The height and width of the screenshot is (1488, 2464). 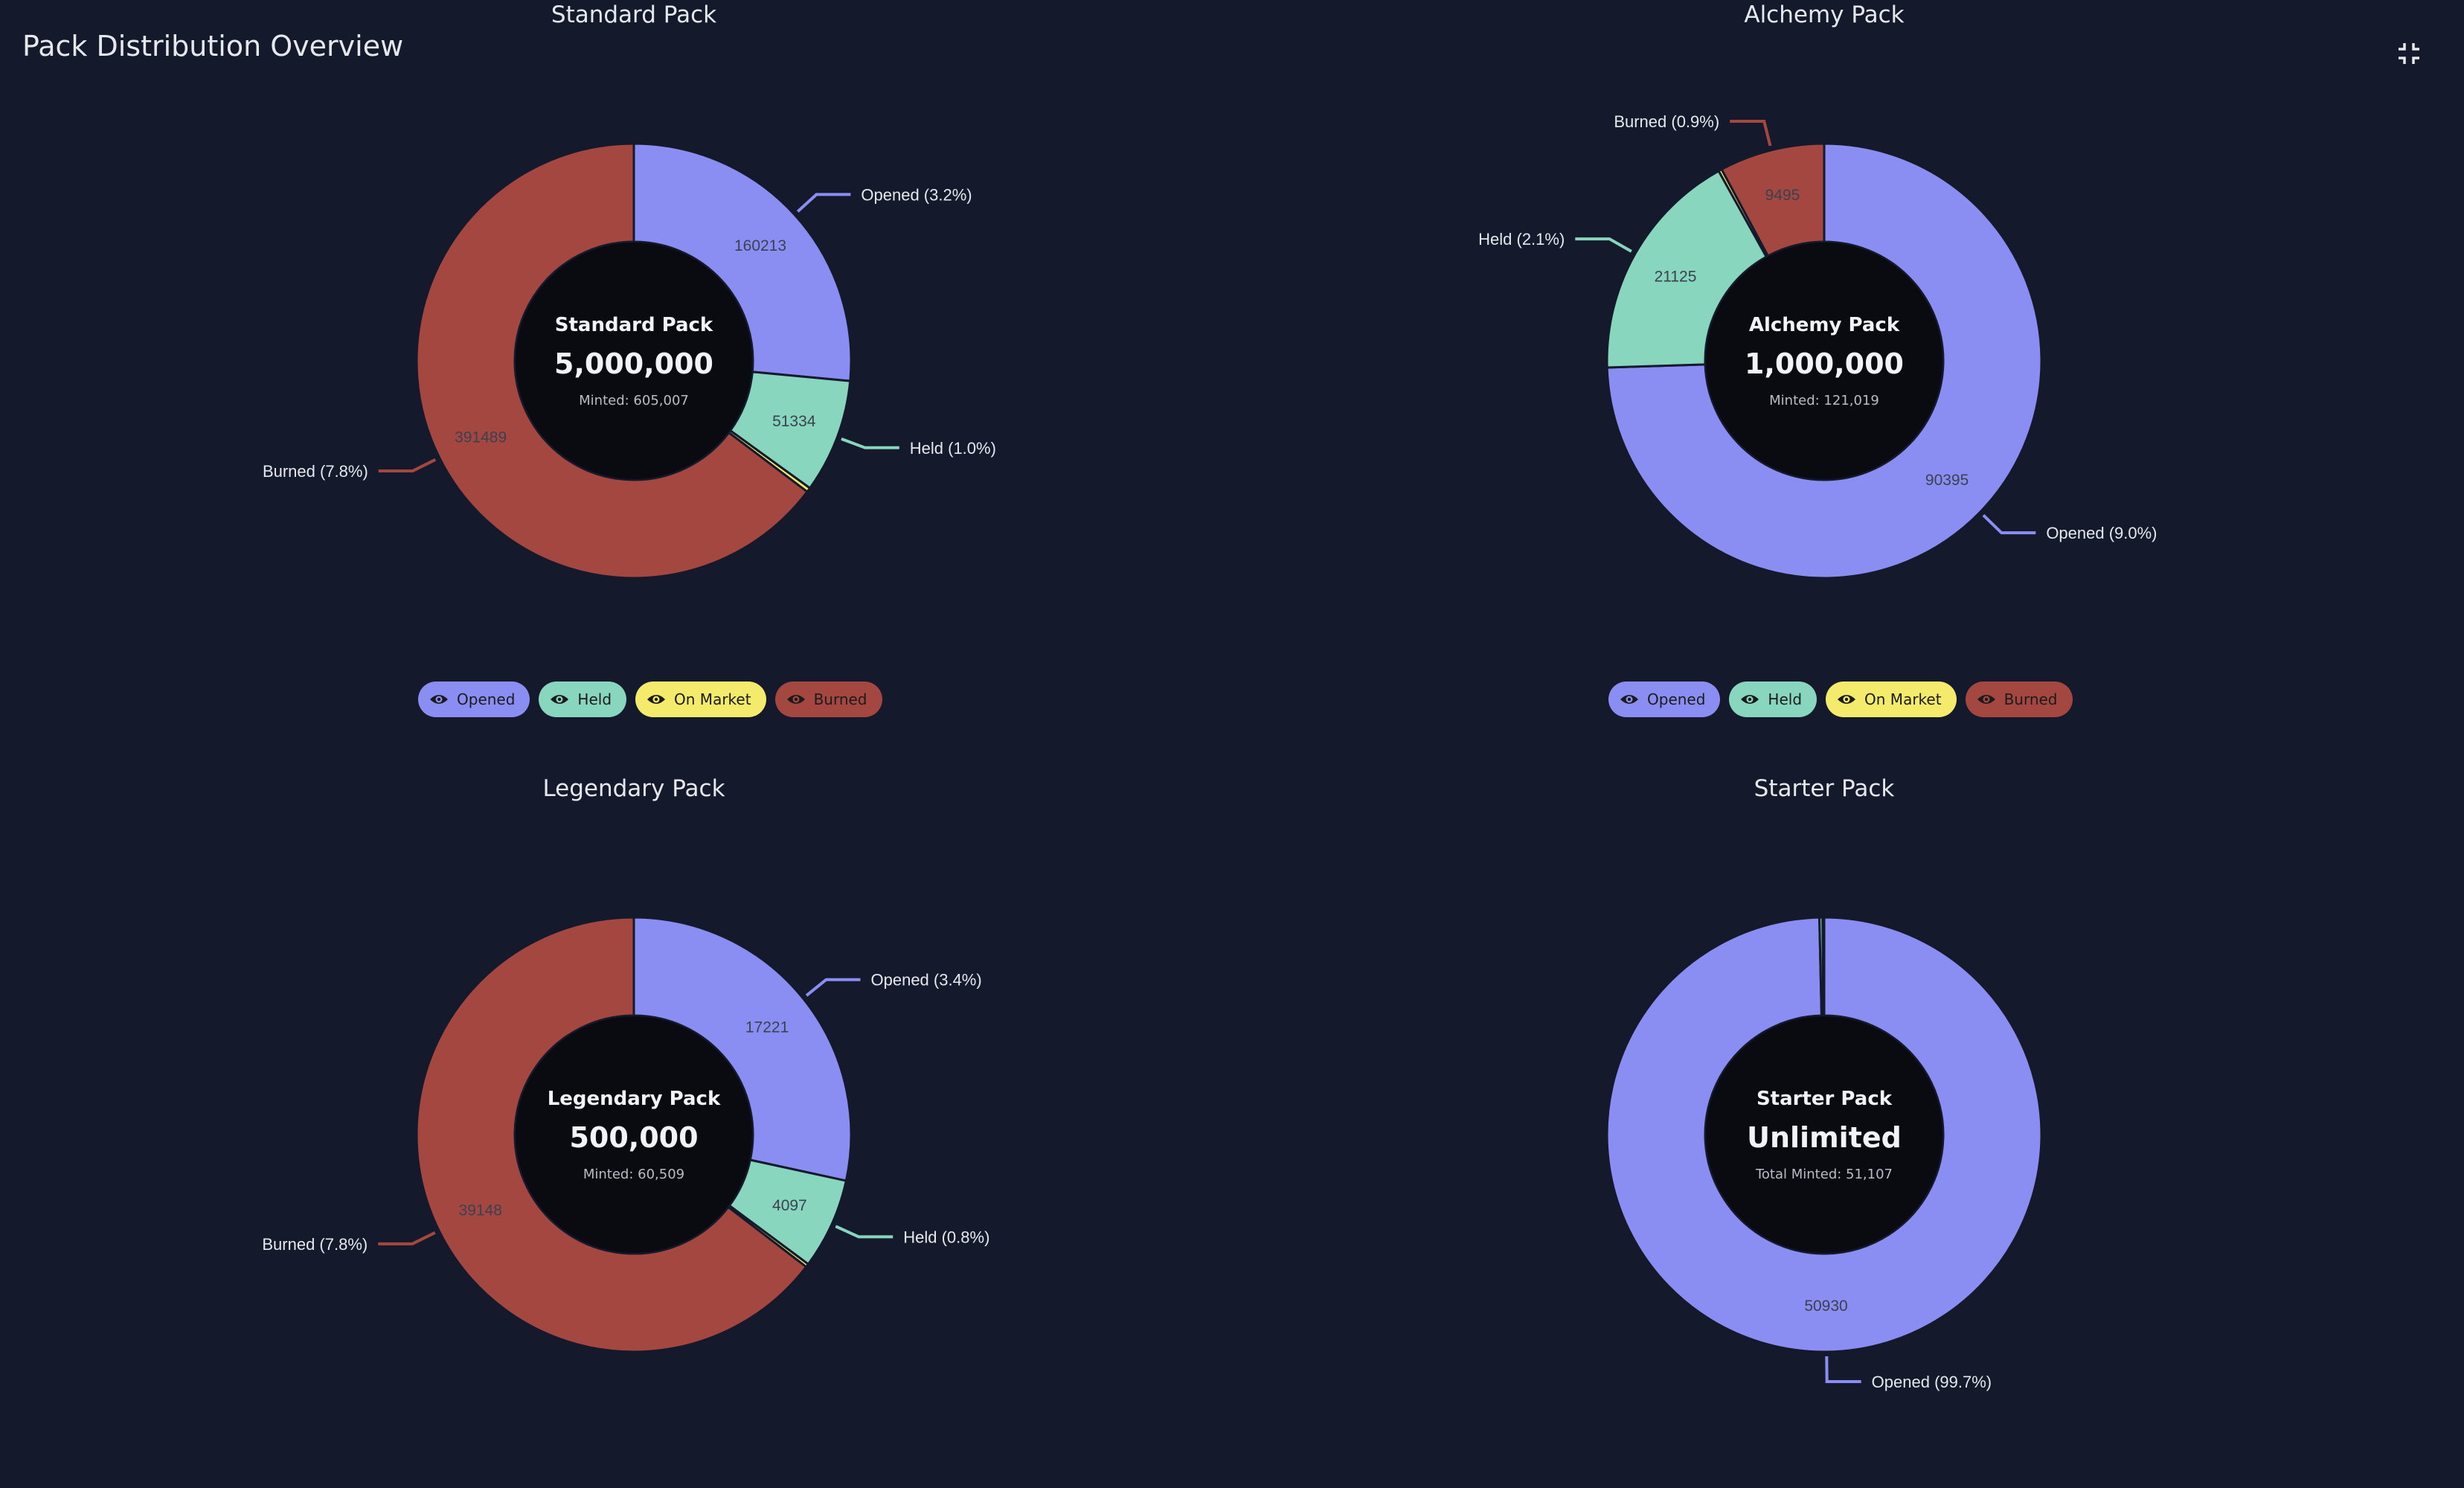 I want to click on slice-label-opened: Opened (3.2%), so click(x=916, y=194).